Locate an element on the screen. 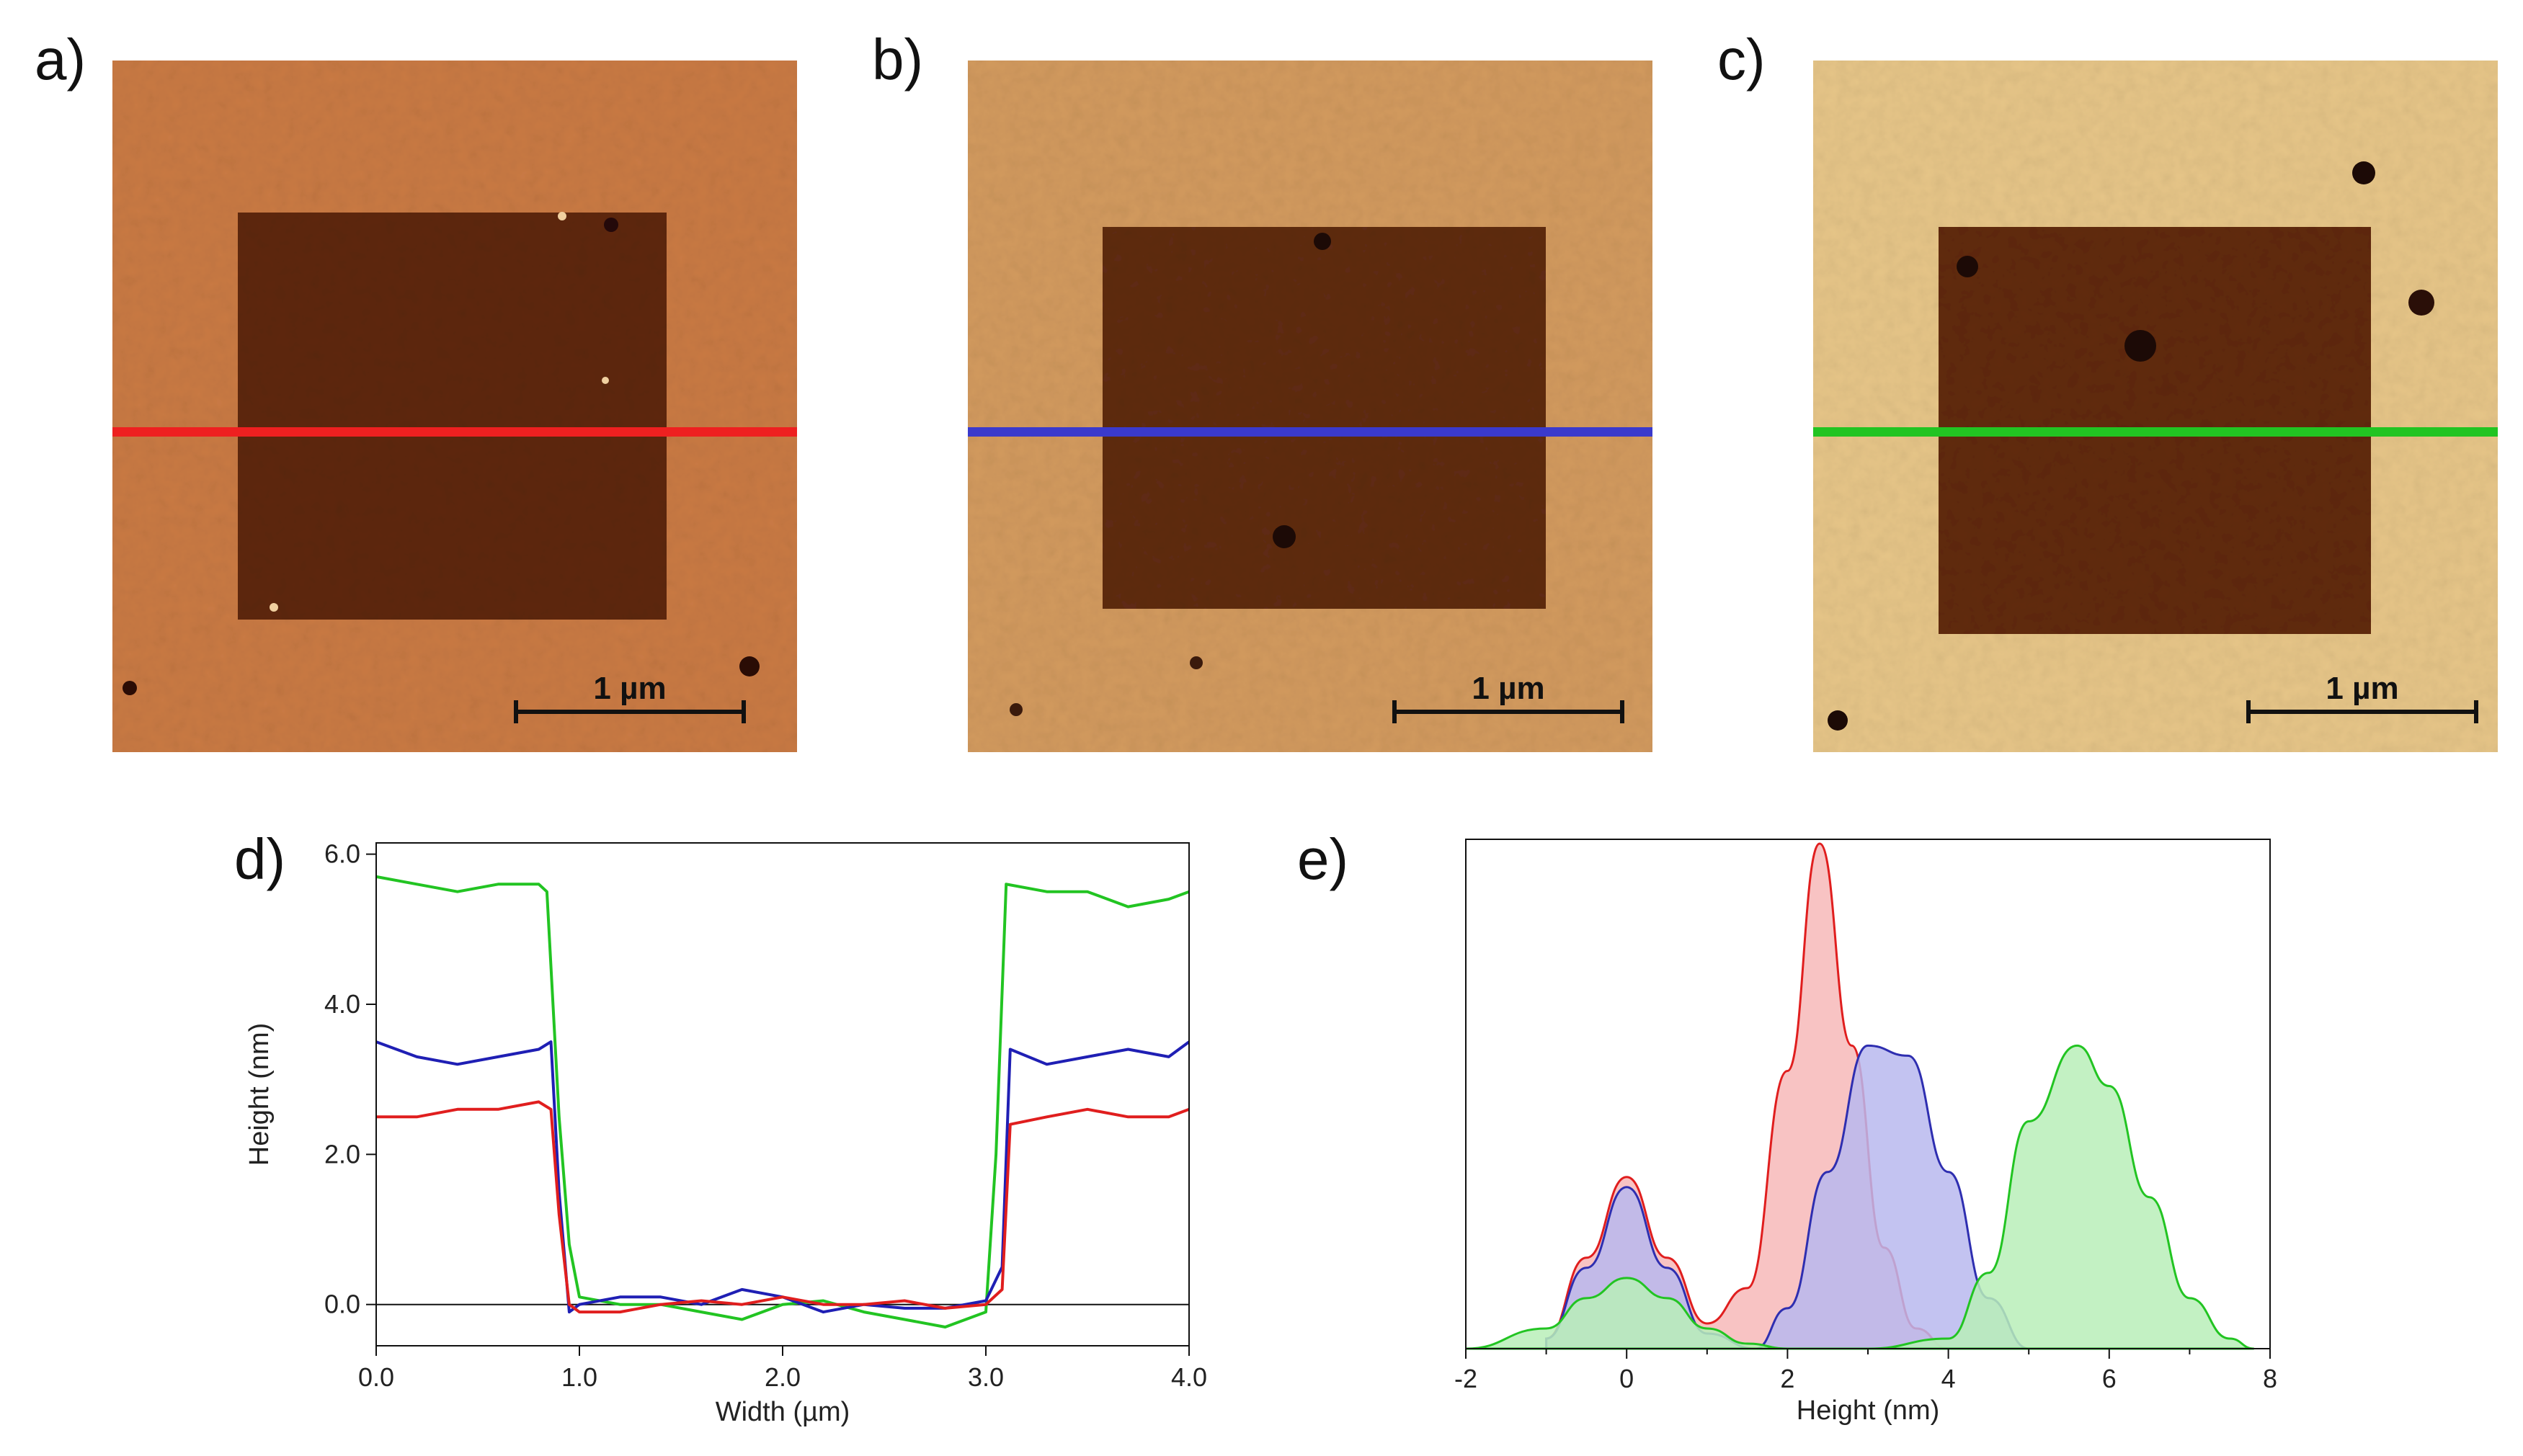  chart-e-x-tick-label: 0 is located at coordinates (1626, 1378).